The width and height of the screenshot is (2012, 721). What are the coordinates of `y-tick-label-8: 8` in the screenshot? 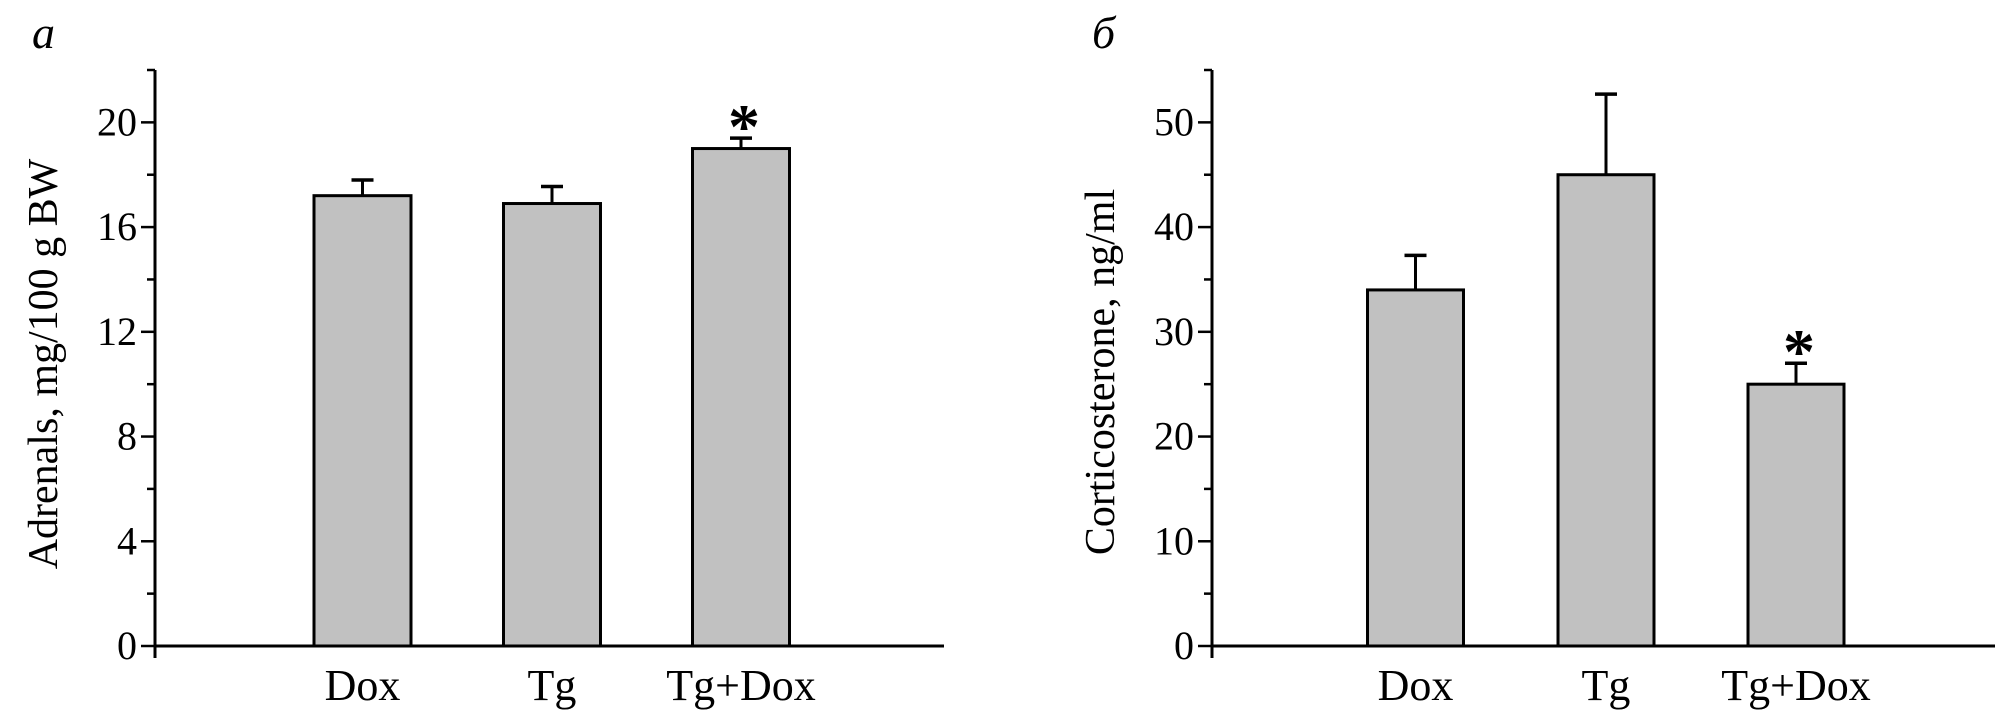 It's located at (127, 436).